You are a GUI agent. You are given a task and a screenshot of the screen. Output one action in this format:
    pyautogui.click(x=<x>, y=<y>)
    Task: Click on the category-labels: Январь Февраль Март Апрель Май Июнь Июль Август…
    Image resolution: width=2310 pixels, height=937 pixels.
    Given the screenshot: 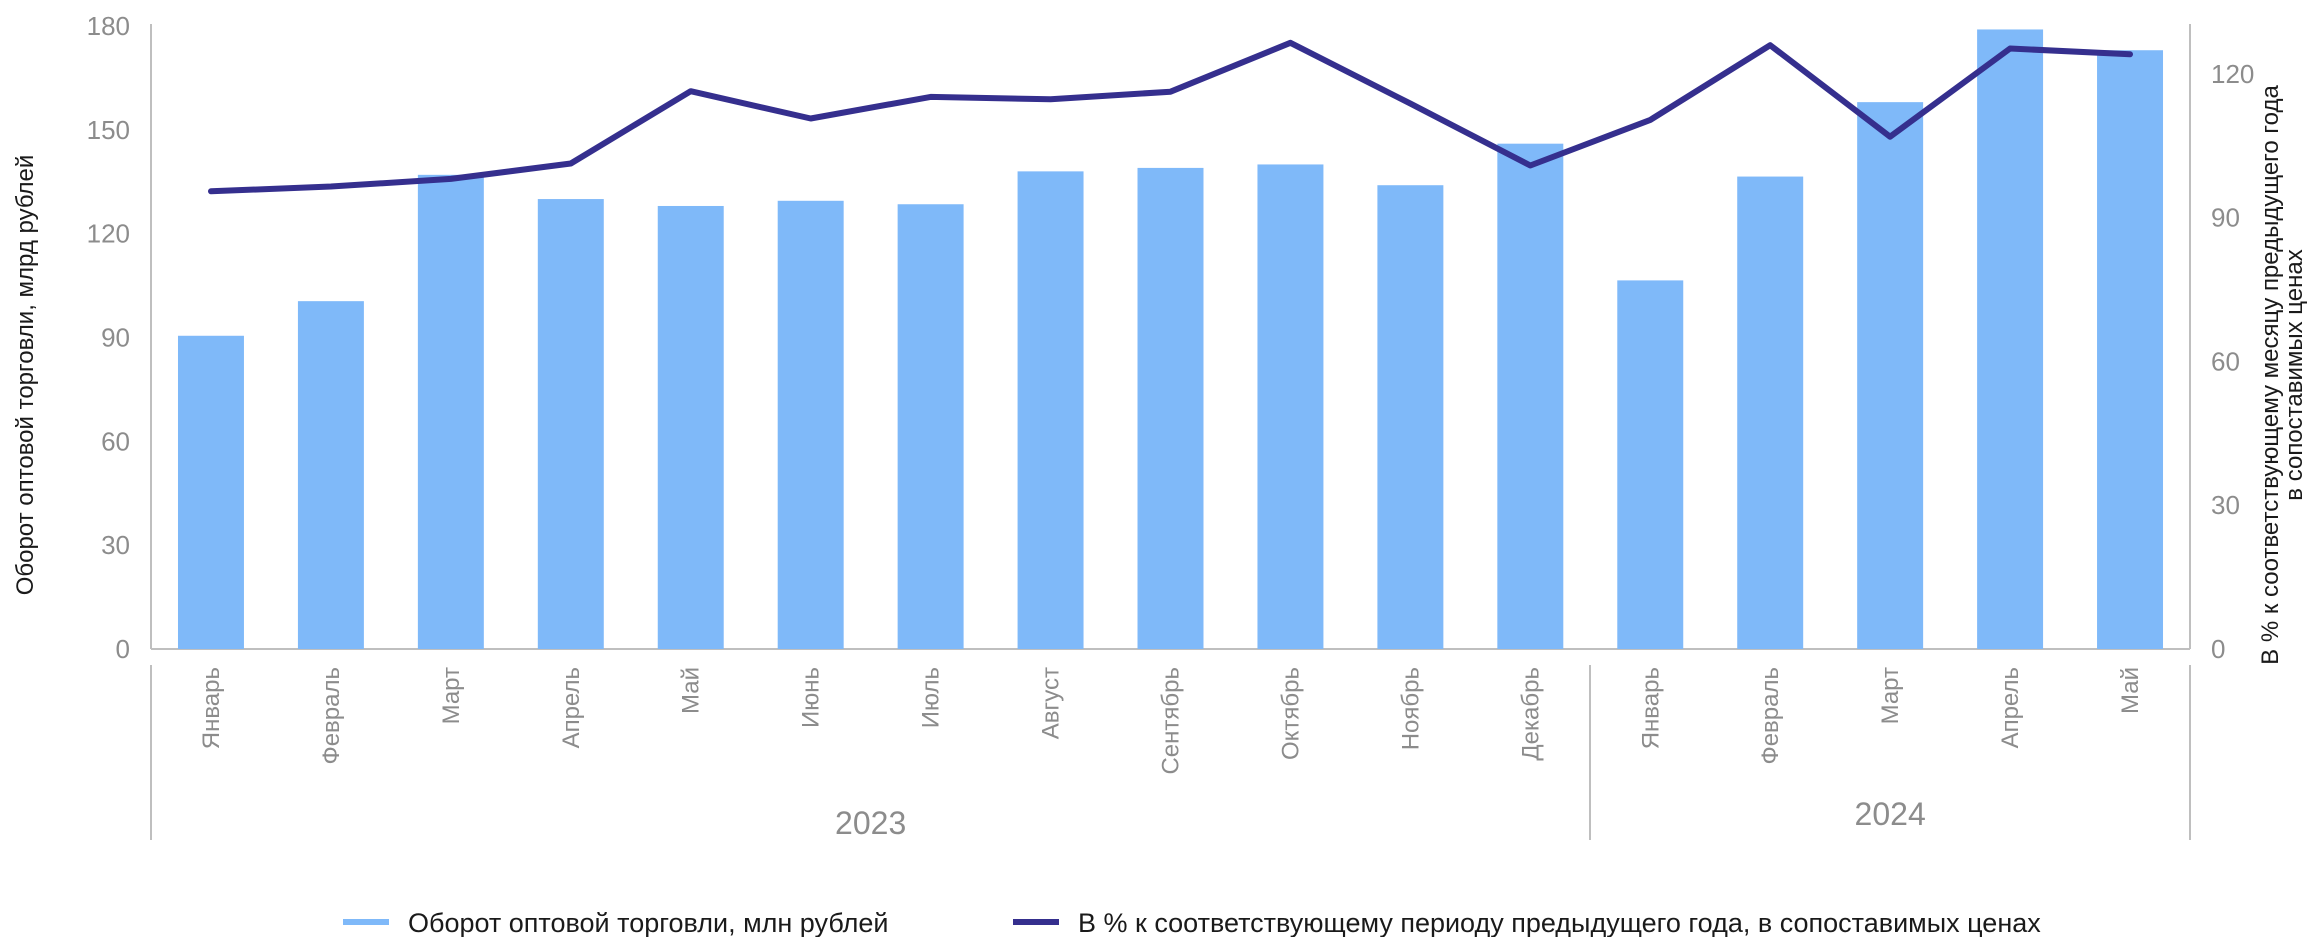 What is the action you would take?
    pyautogui.click(x=1171, y=721)
    